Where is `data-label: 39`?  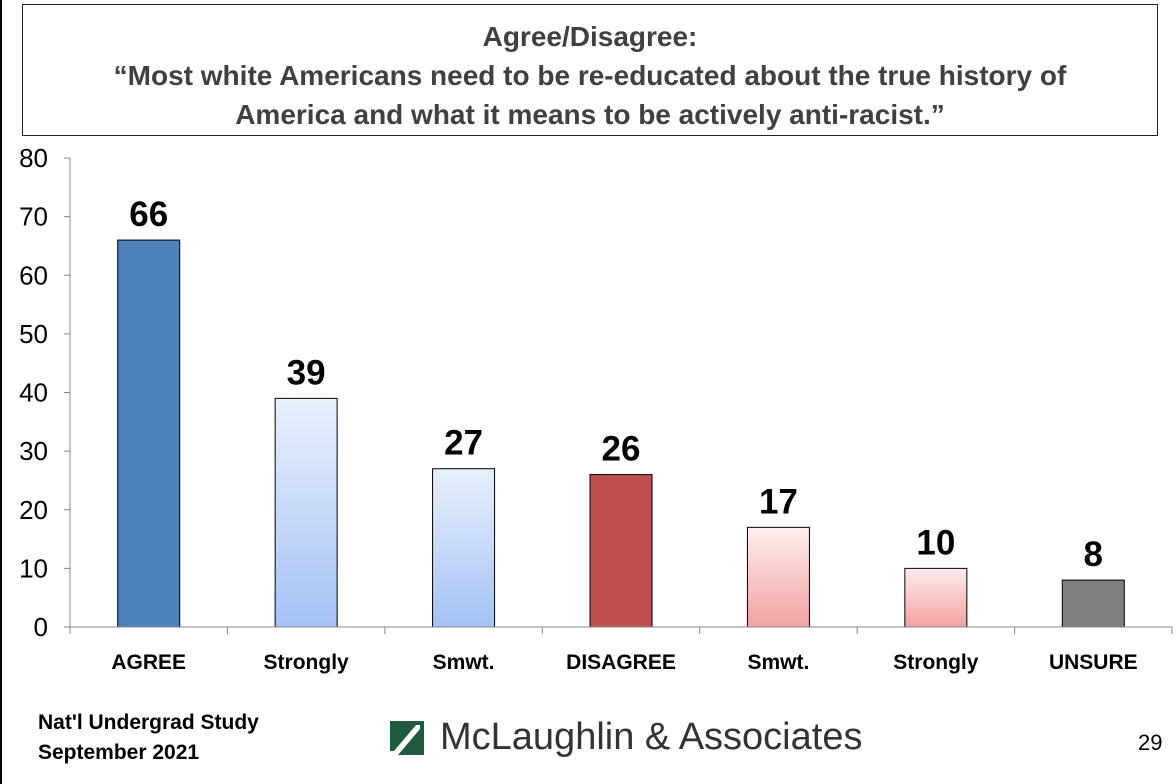 data-label: 39 is located at coordinates (306, 372).